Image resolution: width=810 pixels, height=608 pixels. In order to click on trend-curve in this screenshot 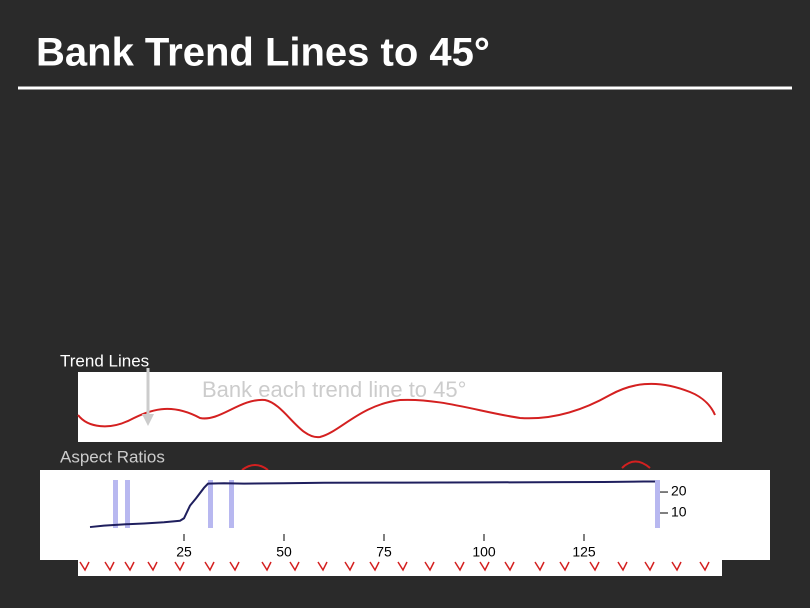, I will do `click(396, 410)`.